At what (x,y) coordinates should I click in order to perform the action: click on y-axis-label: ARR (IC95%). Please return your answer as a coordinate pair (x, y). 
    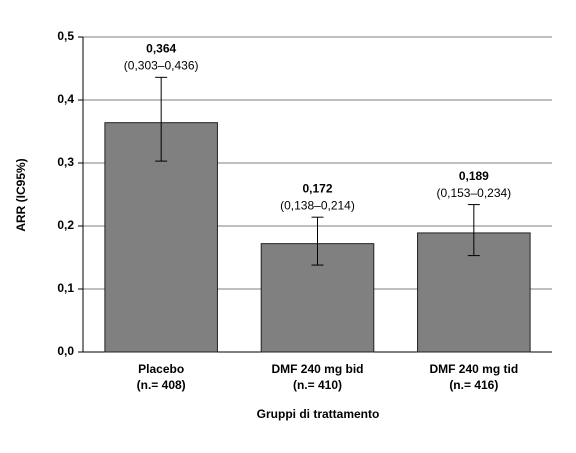
    Looking at the image, I should click on (21, 194).